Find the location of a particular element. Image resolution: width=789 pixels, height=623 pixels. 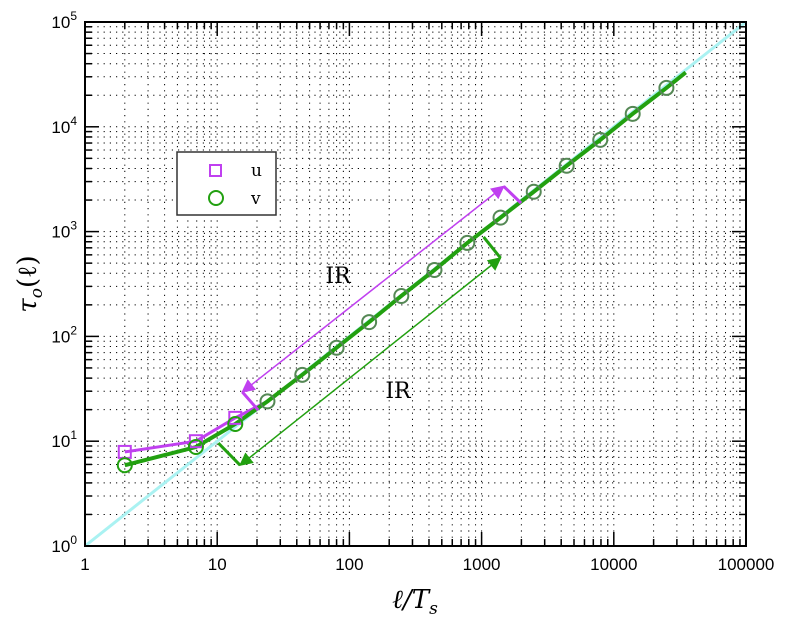

x-tick-label: 1 is located at coordinates (84, 564).